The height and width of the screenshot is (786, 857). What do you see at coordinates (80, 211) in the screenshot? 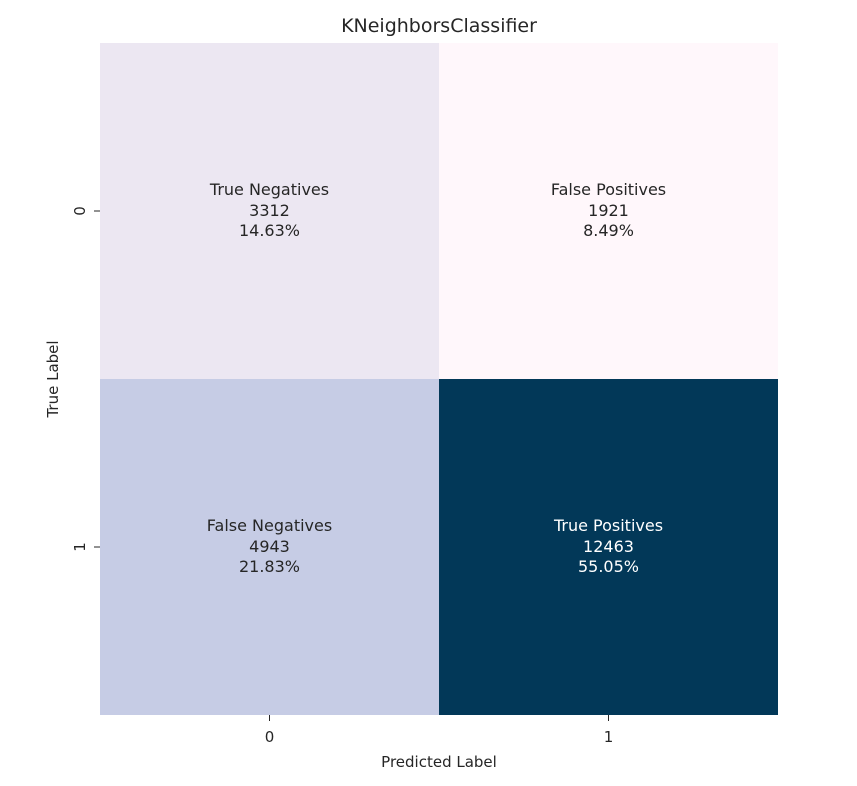
I see `y-tick-label: 0` at bounding box center [80, 211].